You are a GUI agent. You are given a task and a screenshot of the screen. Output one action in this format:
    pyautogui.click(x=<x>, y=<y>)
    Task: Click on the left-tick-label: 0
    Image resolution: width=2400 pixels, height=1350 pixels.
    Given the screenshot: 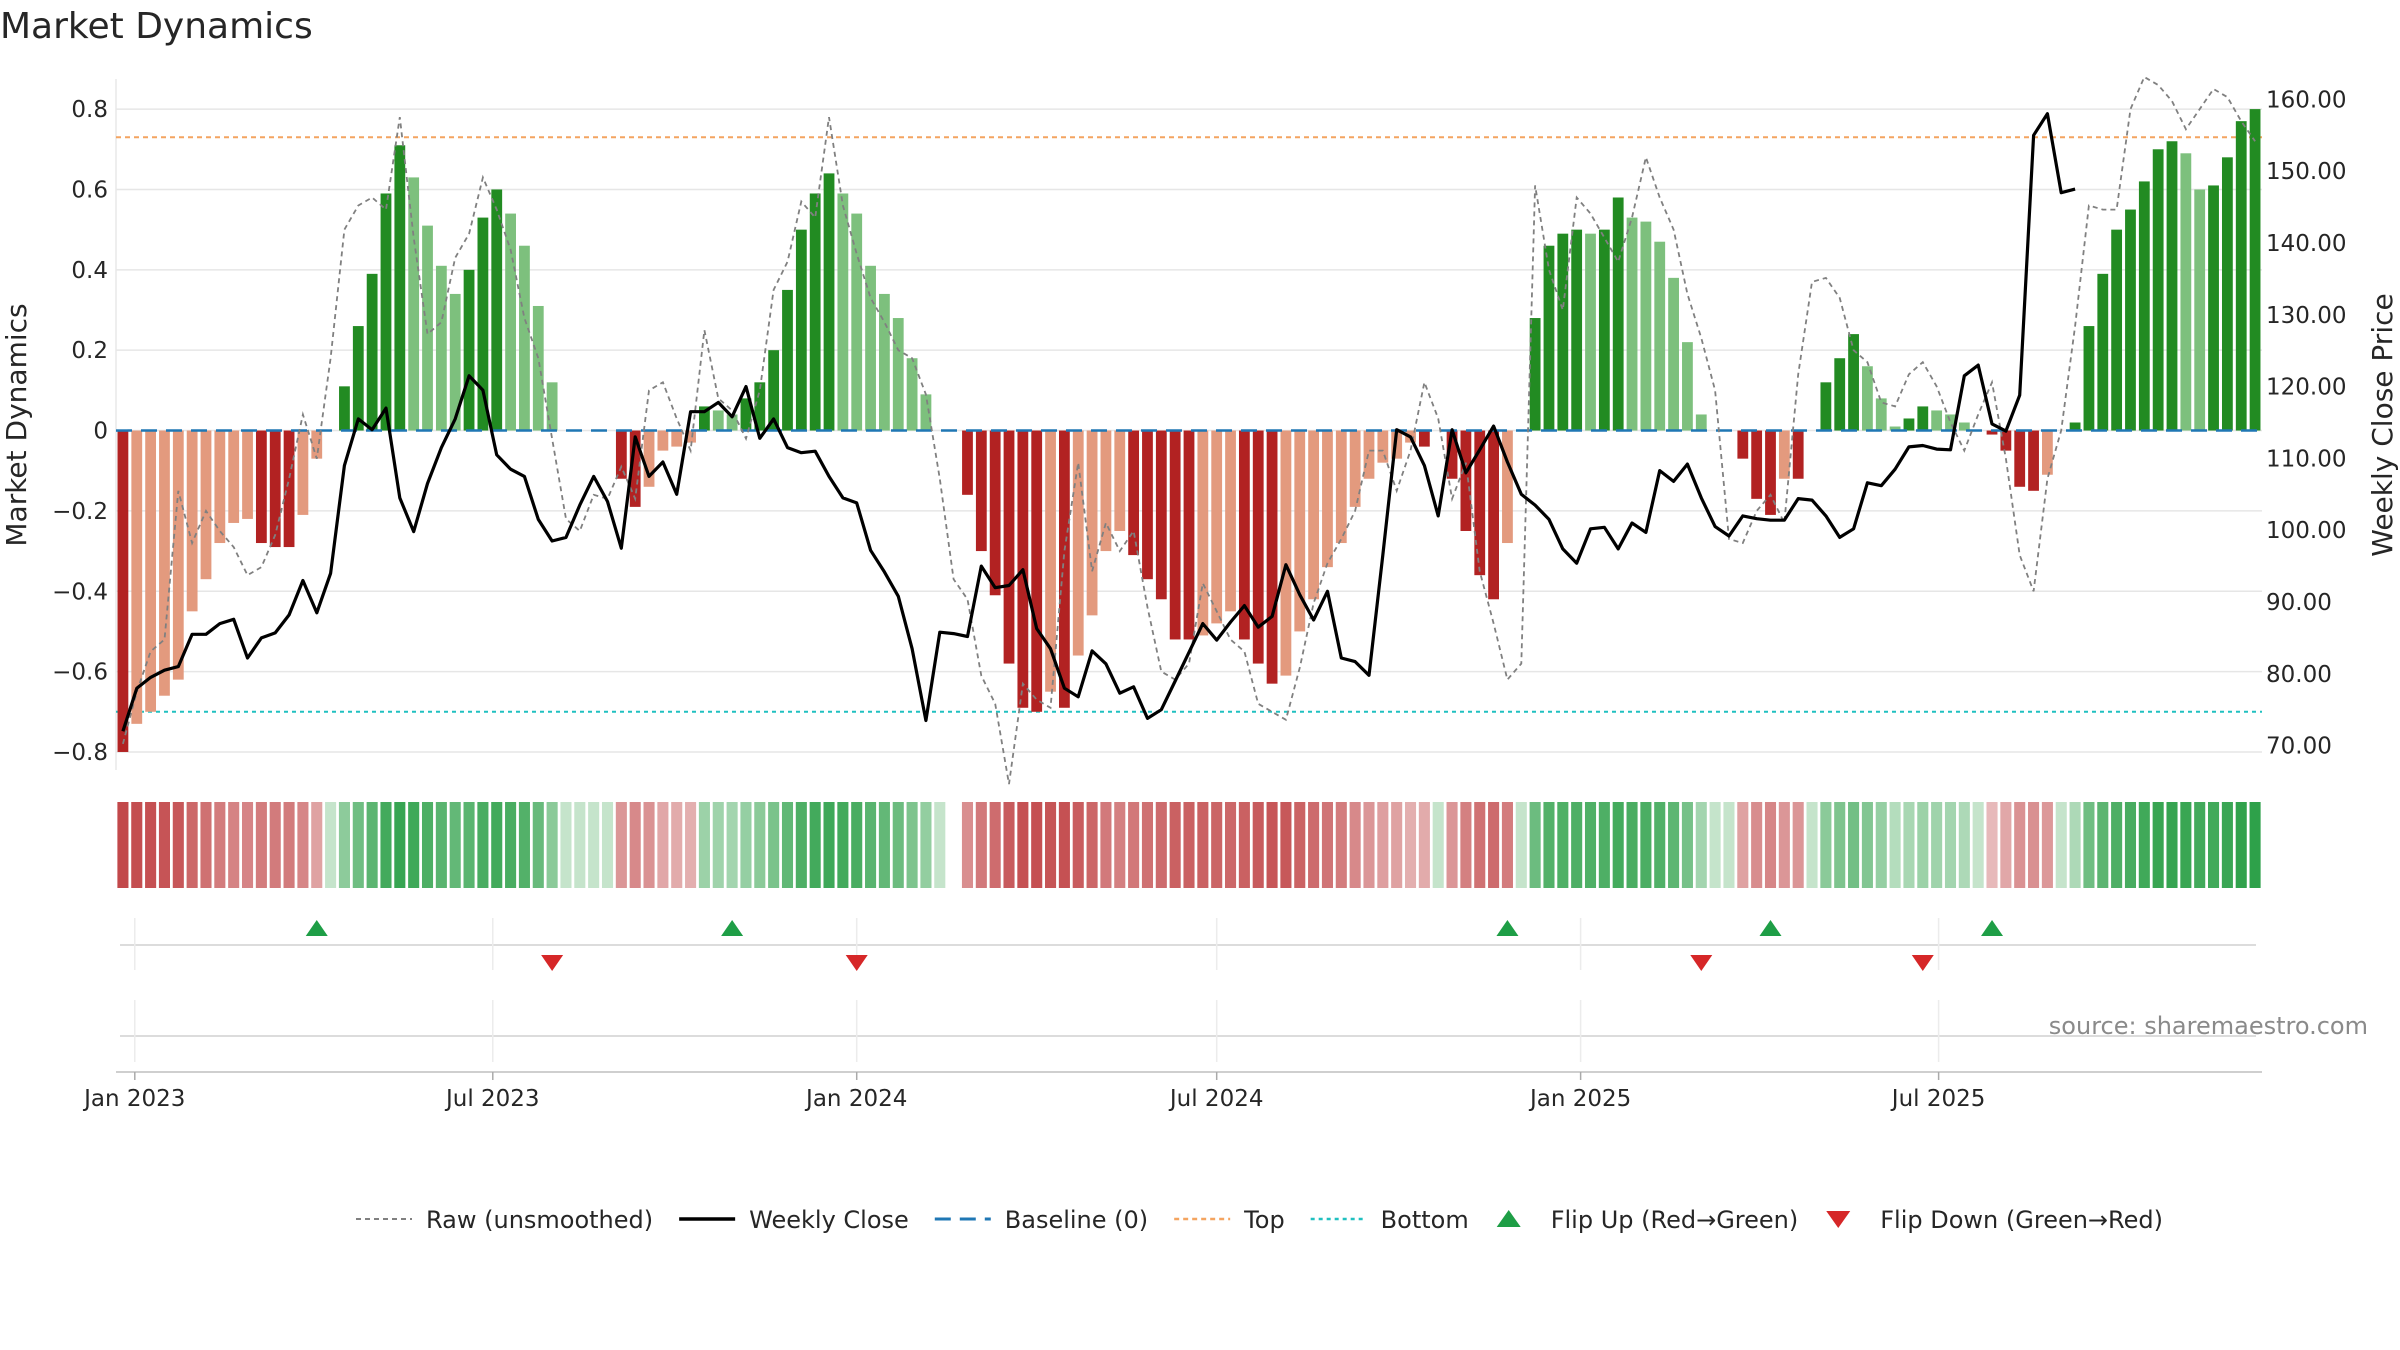 What is the action you would take?
    pyautogui.click(x=100, y=432)
    